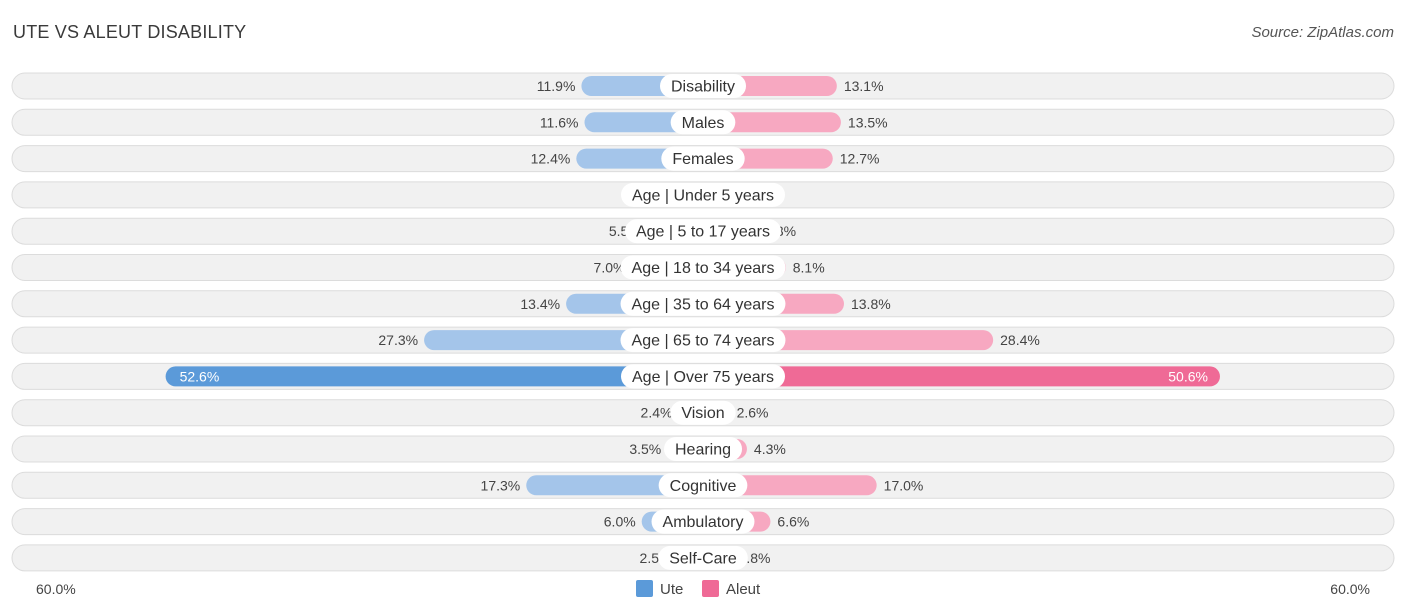  Describe the element at coordinates (130, 32) in the screenshot. I see `chart-title: UTE VS ALEUT DISABILITY` at that location.